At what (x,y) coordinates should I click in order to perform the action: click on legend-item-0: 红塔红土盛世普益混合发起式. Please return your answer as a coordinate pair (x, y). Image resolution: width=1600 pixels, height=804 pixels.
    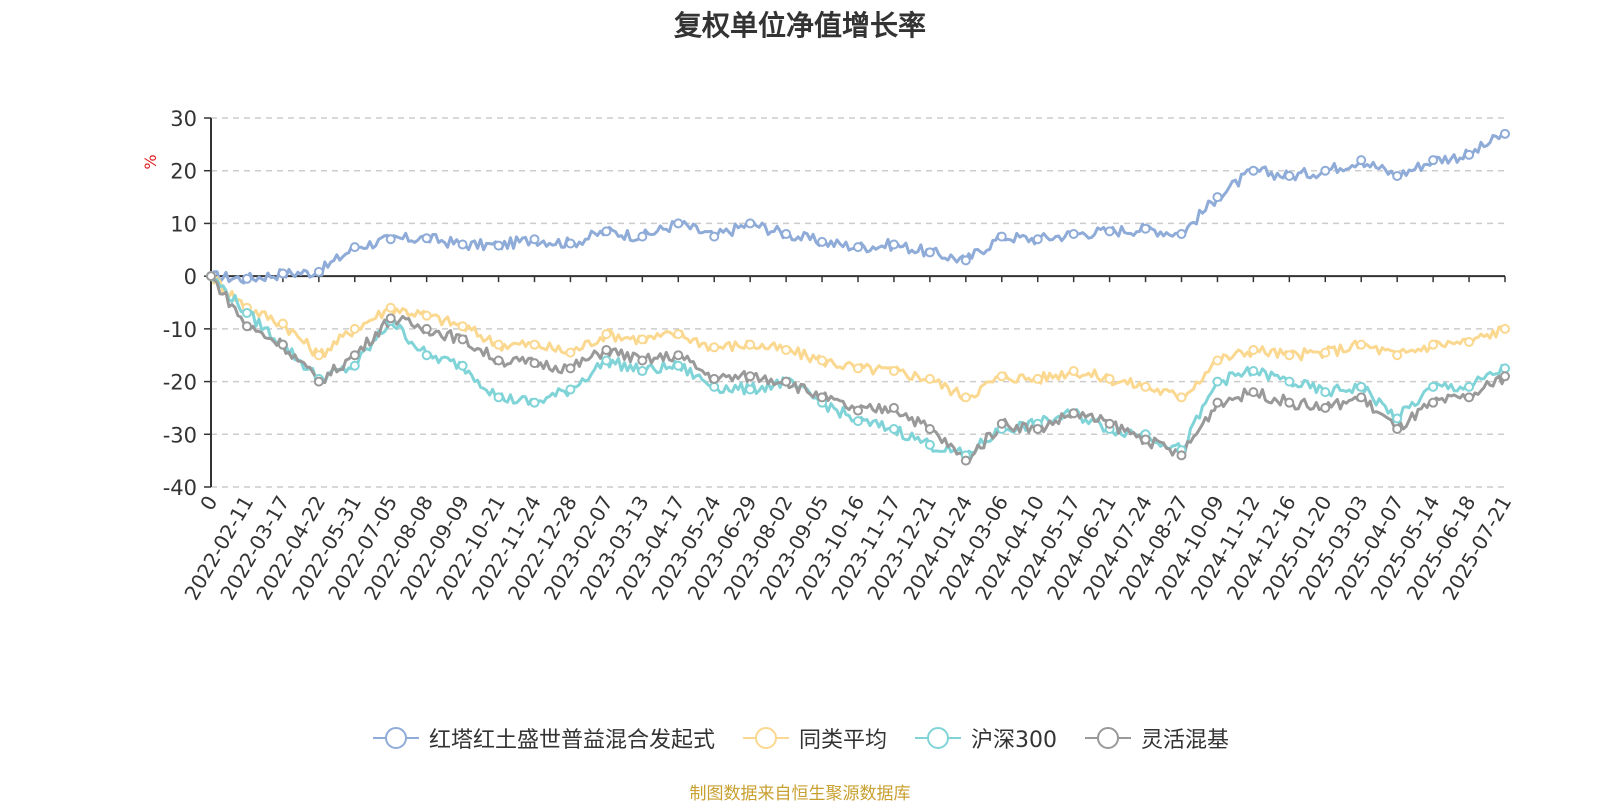
    Looking at the image, I should click on (543, 738).